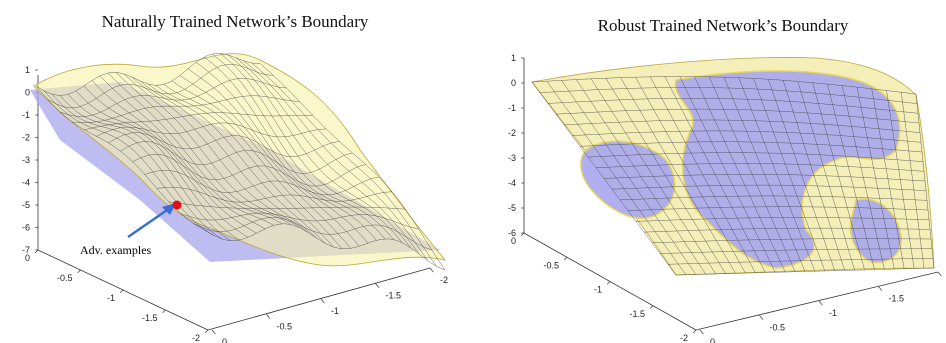 This screenshot has height=343, width=946. I want to click on right-z-tick-label: -5, so click(512, 208).